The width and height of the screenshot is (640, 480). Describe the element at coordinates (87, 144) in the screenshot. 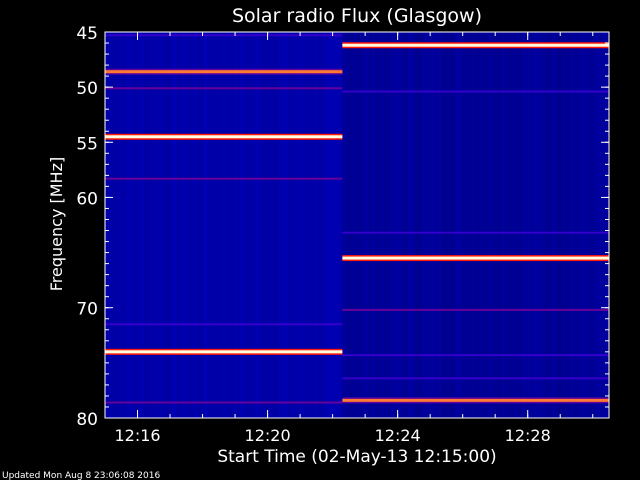

I see `y-tick-label: 55` at that location.